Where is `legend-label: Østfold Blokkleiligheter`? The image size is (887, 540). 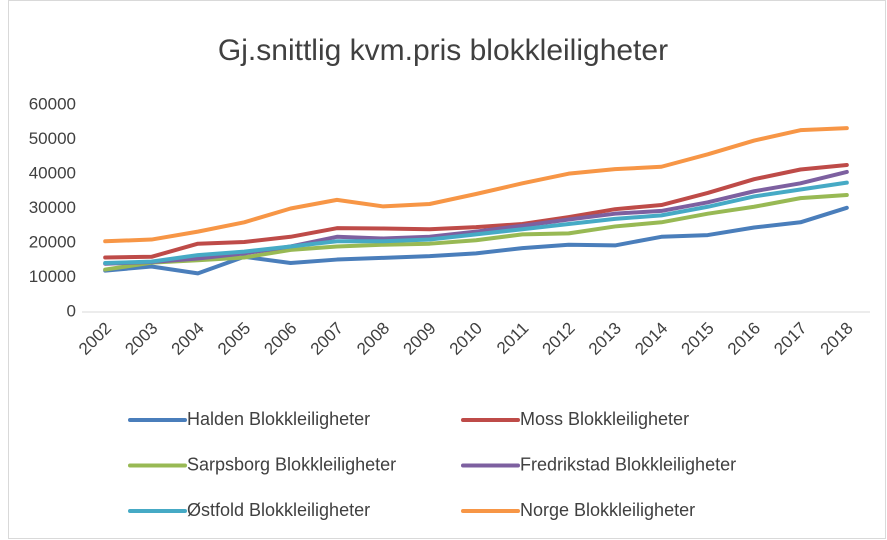
legend-label: Østfold Blokkleiligheter is located at coordinates (278, 510).